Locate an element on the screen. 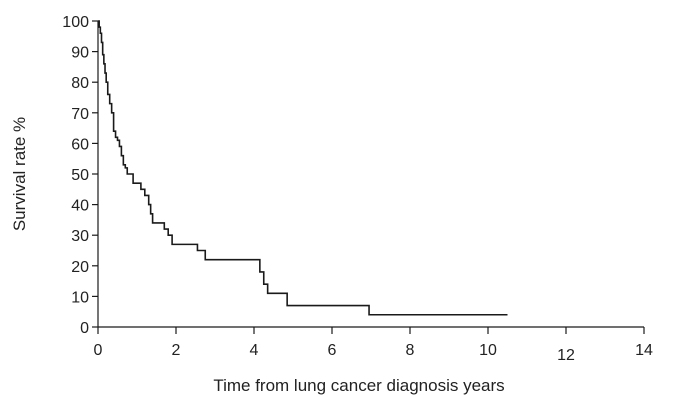 The image size is (673, 397). x-tick-label: 4 is located at coordinates (254, 350).